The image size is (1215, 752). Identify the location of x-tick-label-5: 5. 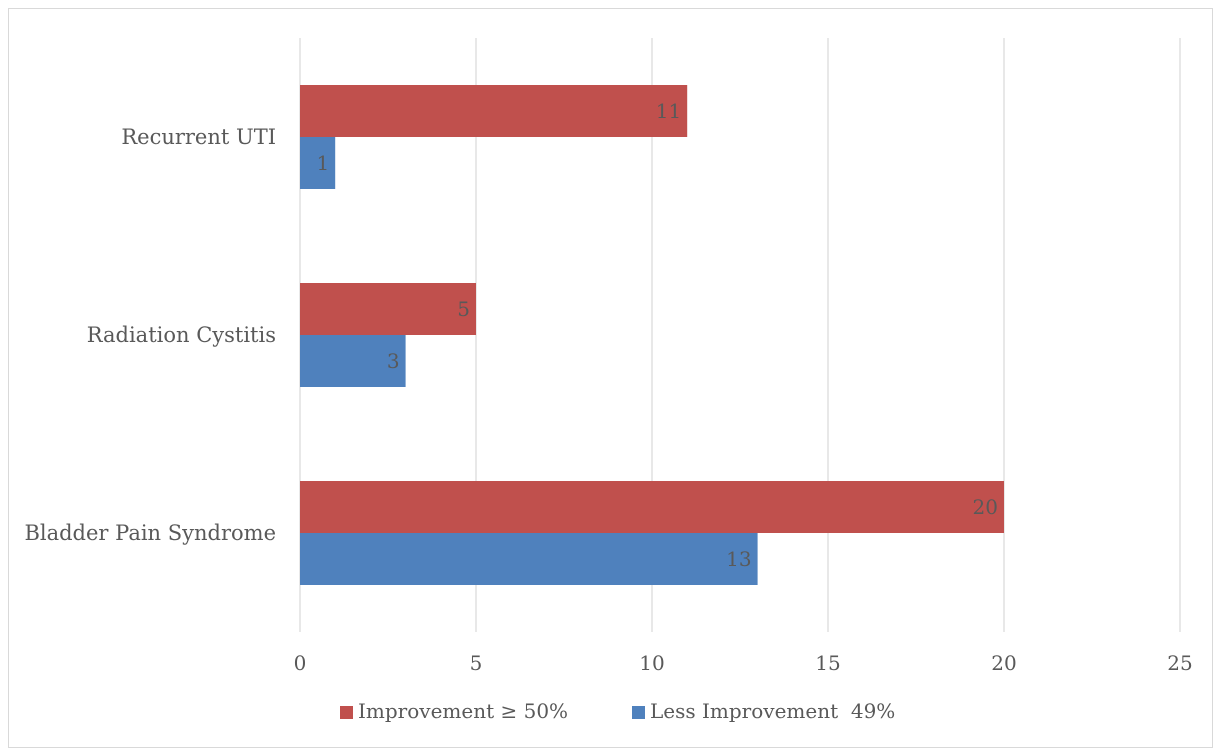
(476, 663).